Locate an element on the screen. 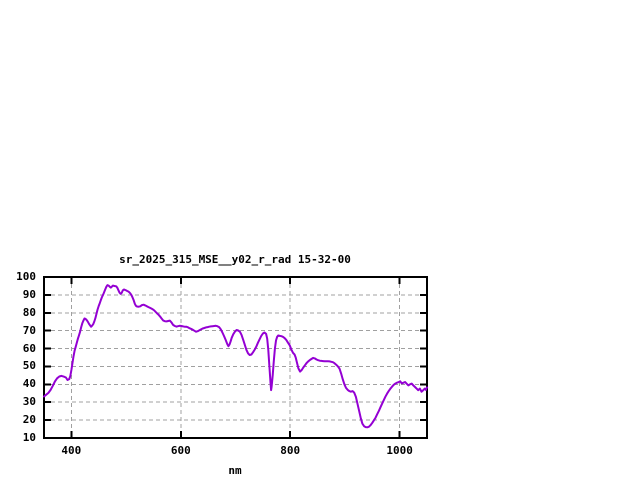  x-tick-label: 800 is located at coordinates (290, 450).